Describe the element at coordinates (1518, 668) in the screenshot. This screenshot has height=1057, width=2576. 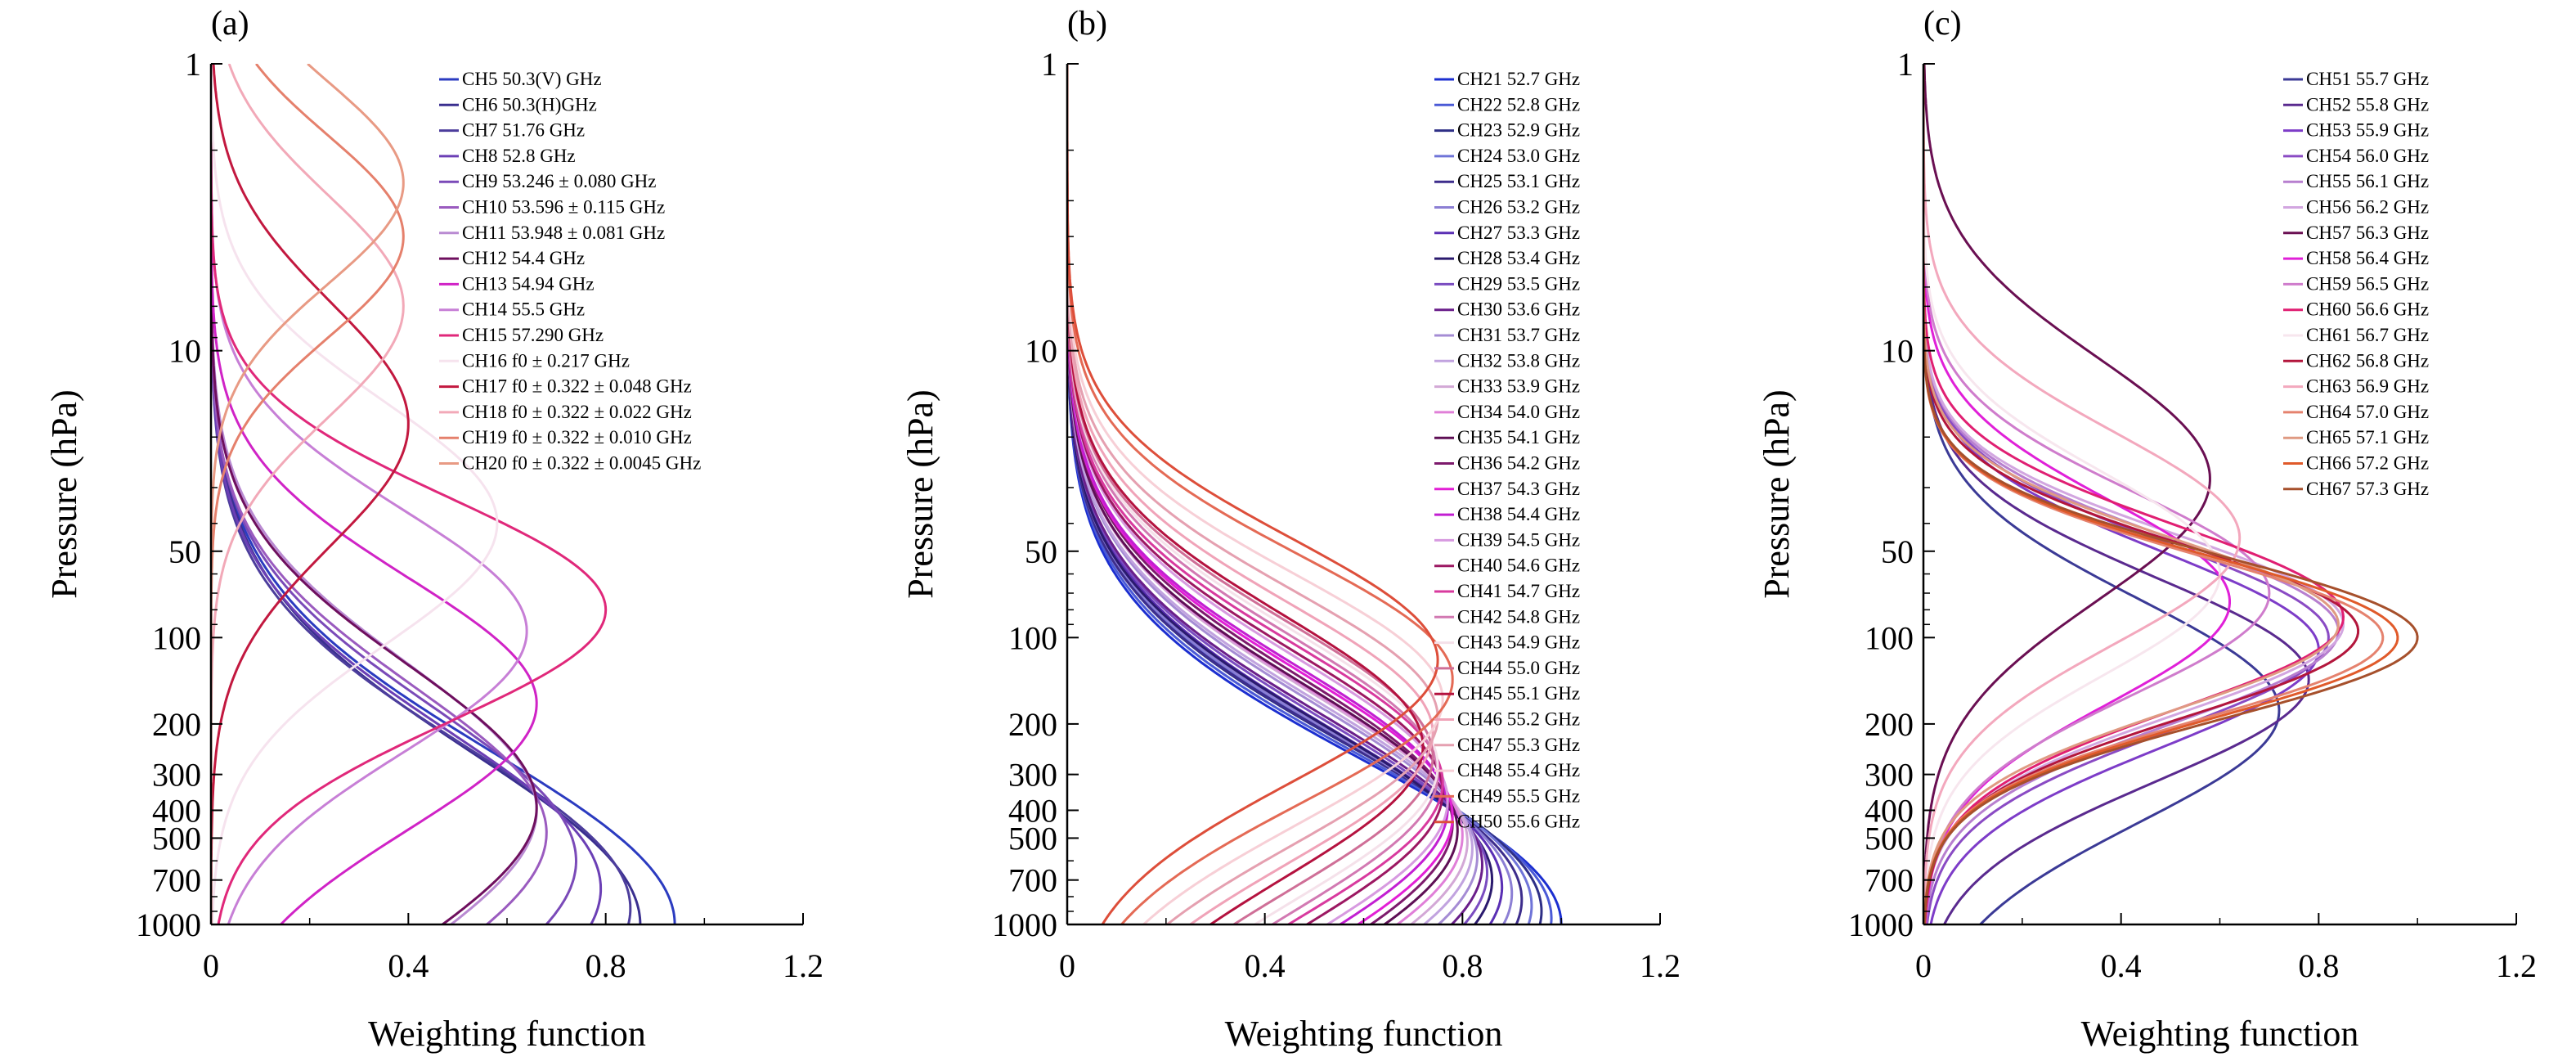
I see `legend-entry: CH44 55.0 GHz` at that location.